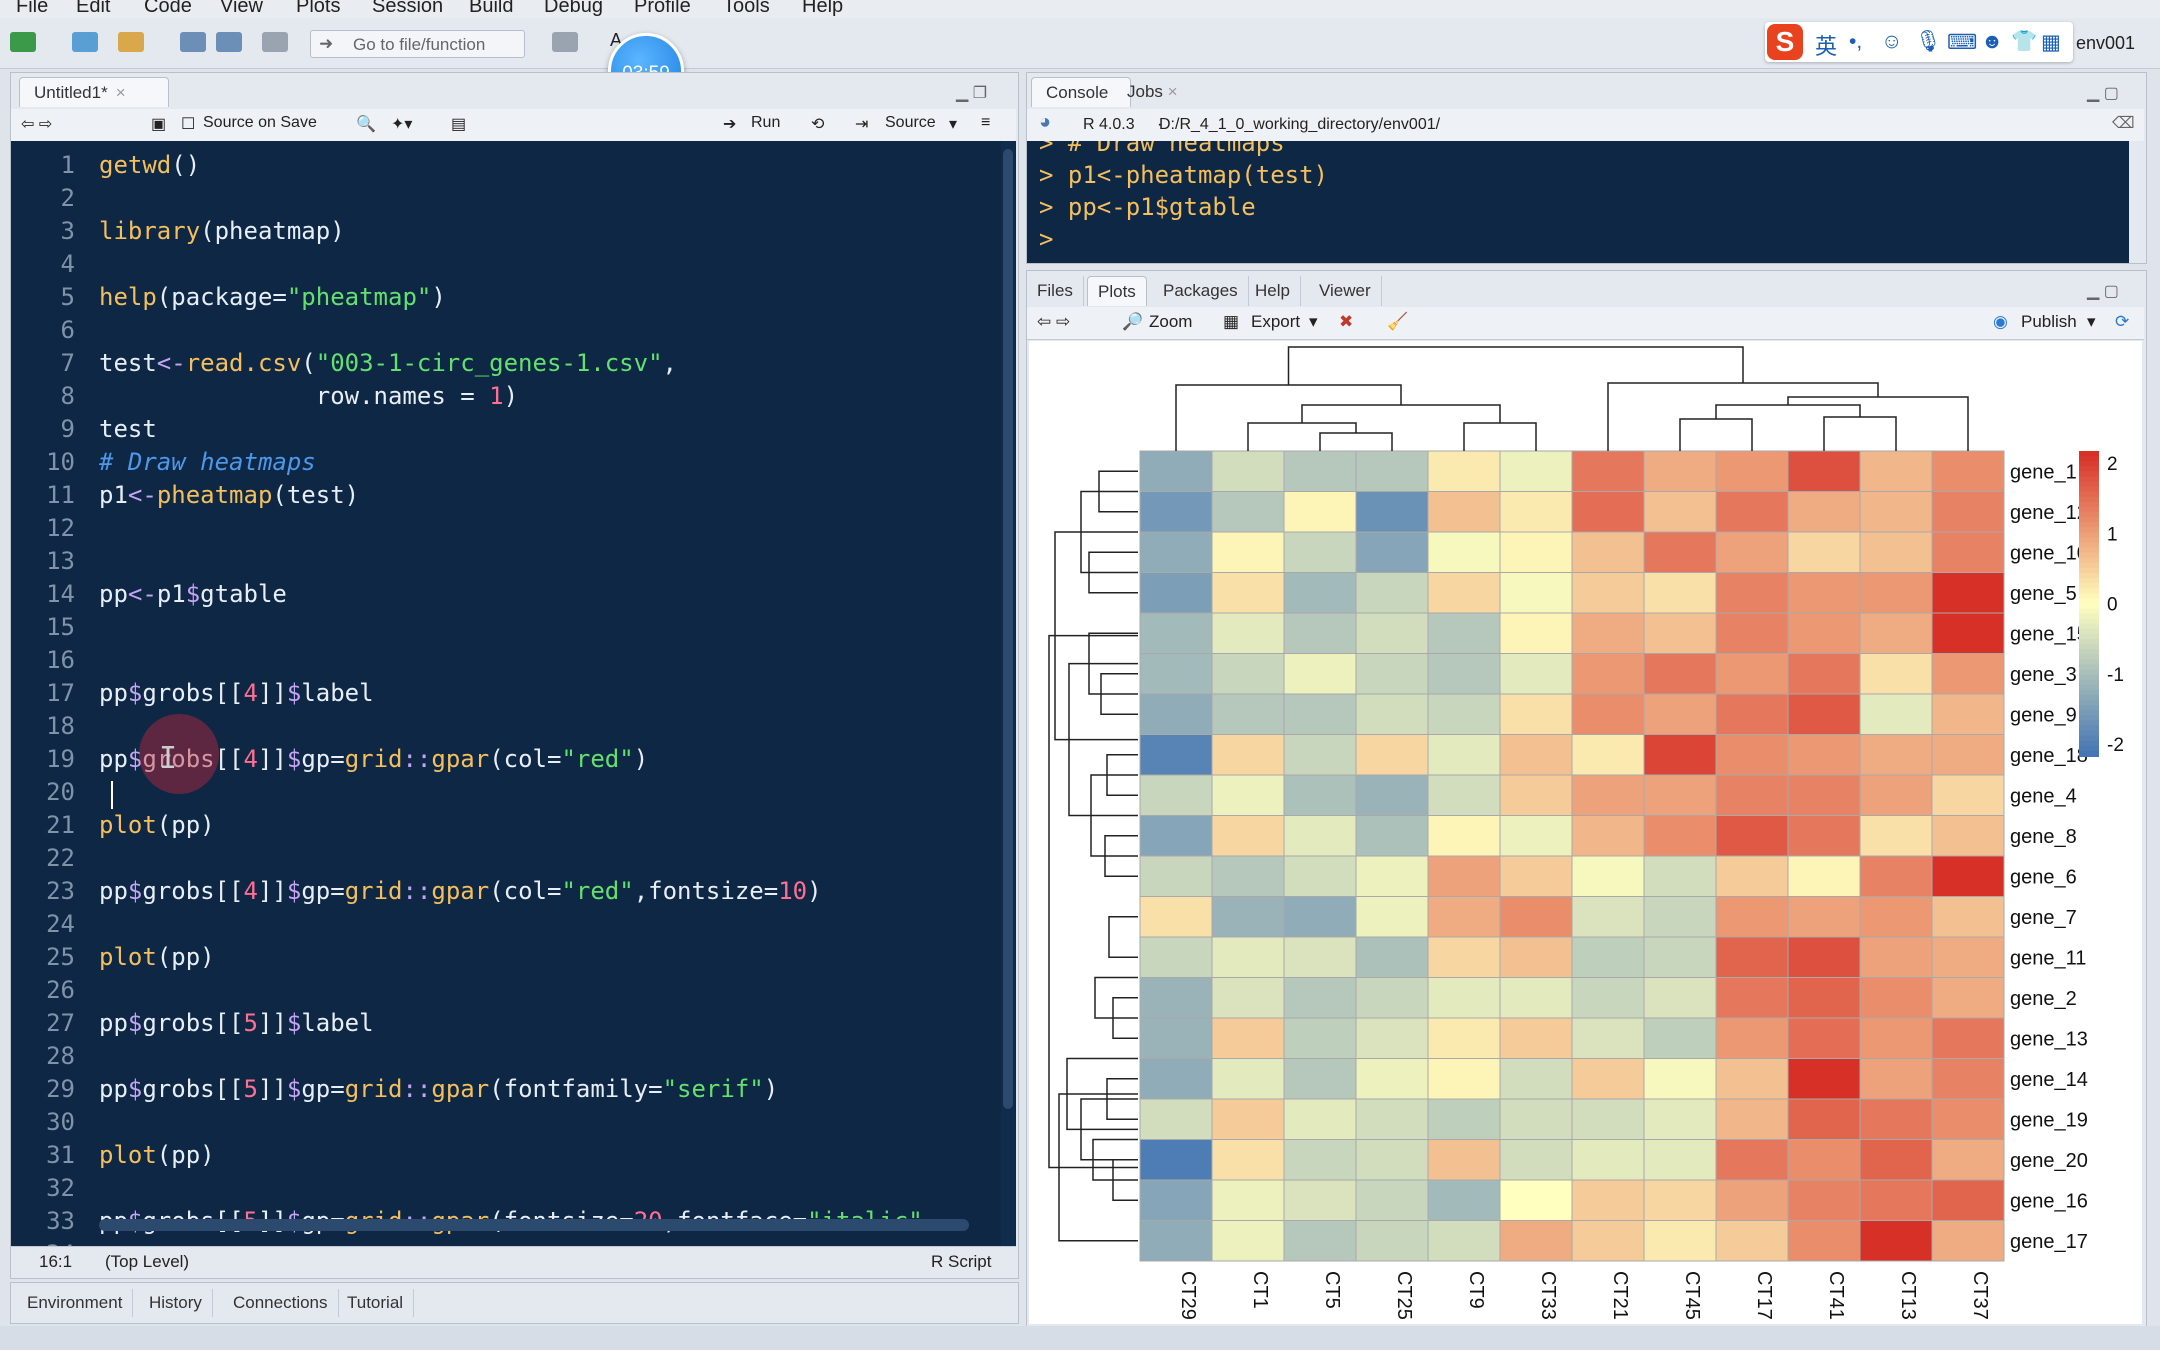 Image resolution: width=2160 pixels, height=1350 pixels. Describe the element at coordinates (188, 124) in the screenshot. I see `source-on-save-checkbox: ☐` at that location.